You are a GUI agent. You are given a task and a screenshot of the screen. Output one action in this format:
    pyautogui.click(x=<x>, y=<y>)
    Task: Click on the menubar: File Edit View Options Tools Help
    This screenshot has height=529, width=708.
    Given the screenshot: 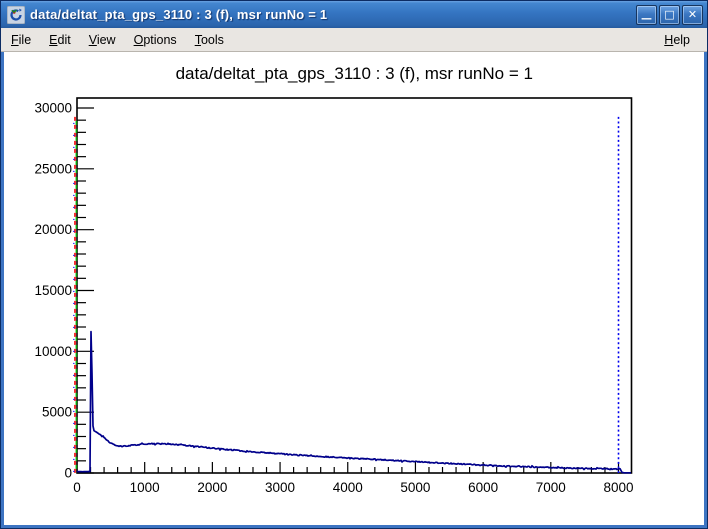 What is the action you would take?
    pyautogui.click(x=354, y=40)
    